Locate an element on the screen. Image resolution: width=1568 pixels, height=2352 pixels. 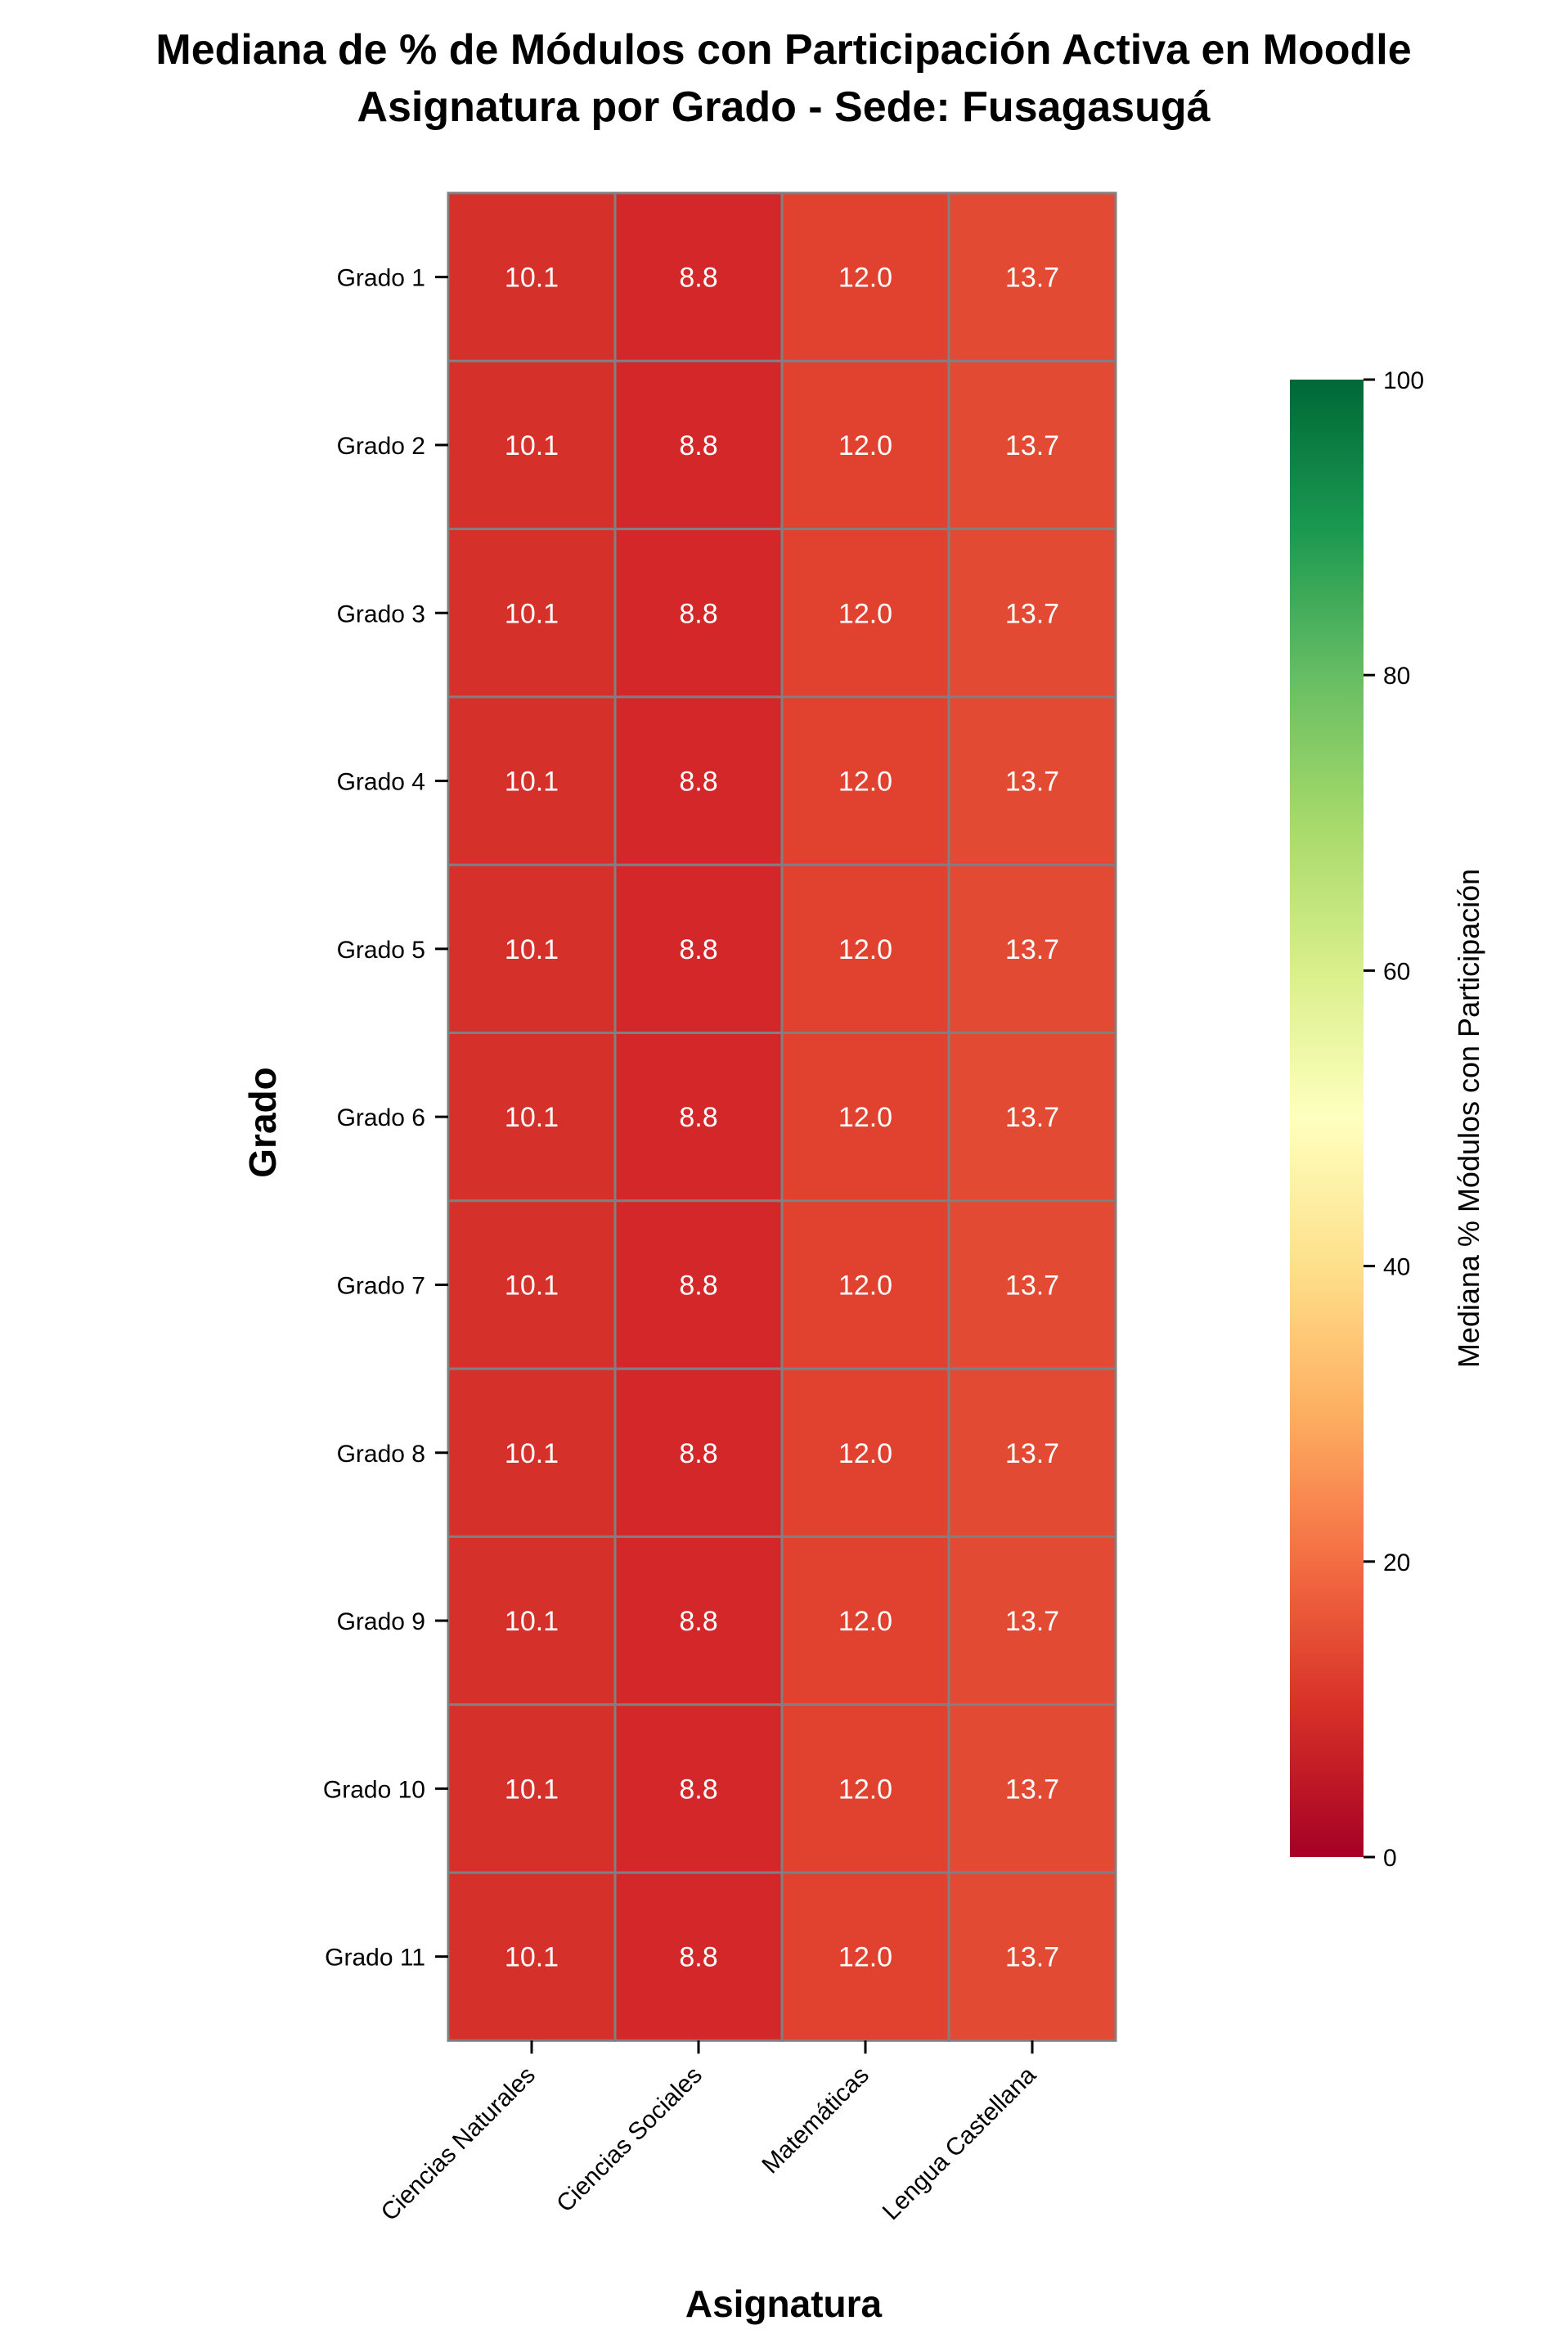
colorbar is located at coordinates (1327, 1118).